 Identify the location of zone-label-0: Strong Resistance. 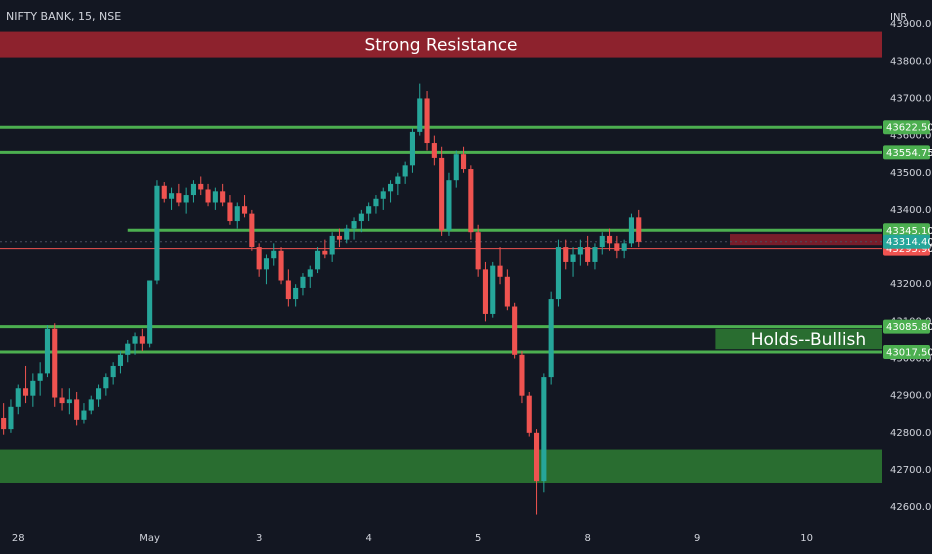
(440, 46).